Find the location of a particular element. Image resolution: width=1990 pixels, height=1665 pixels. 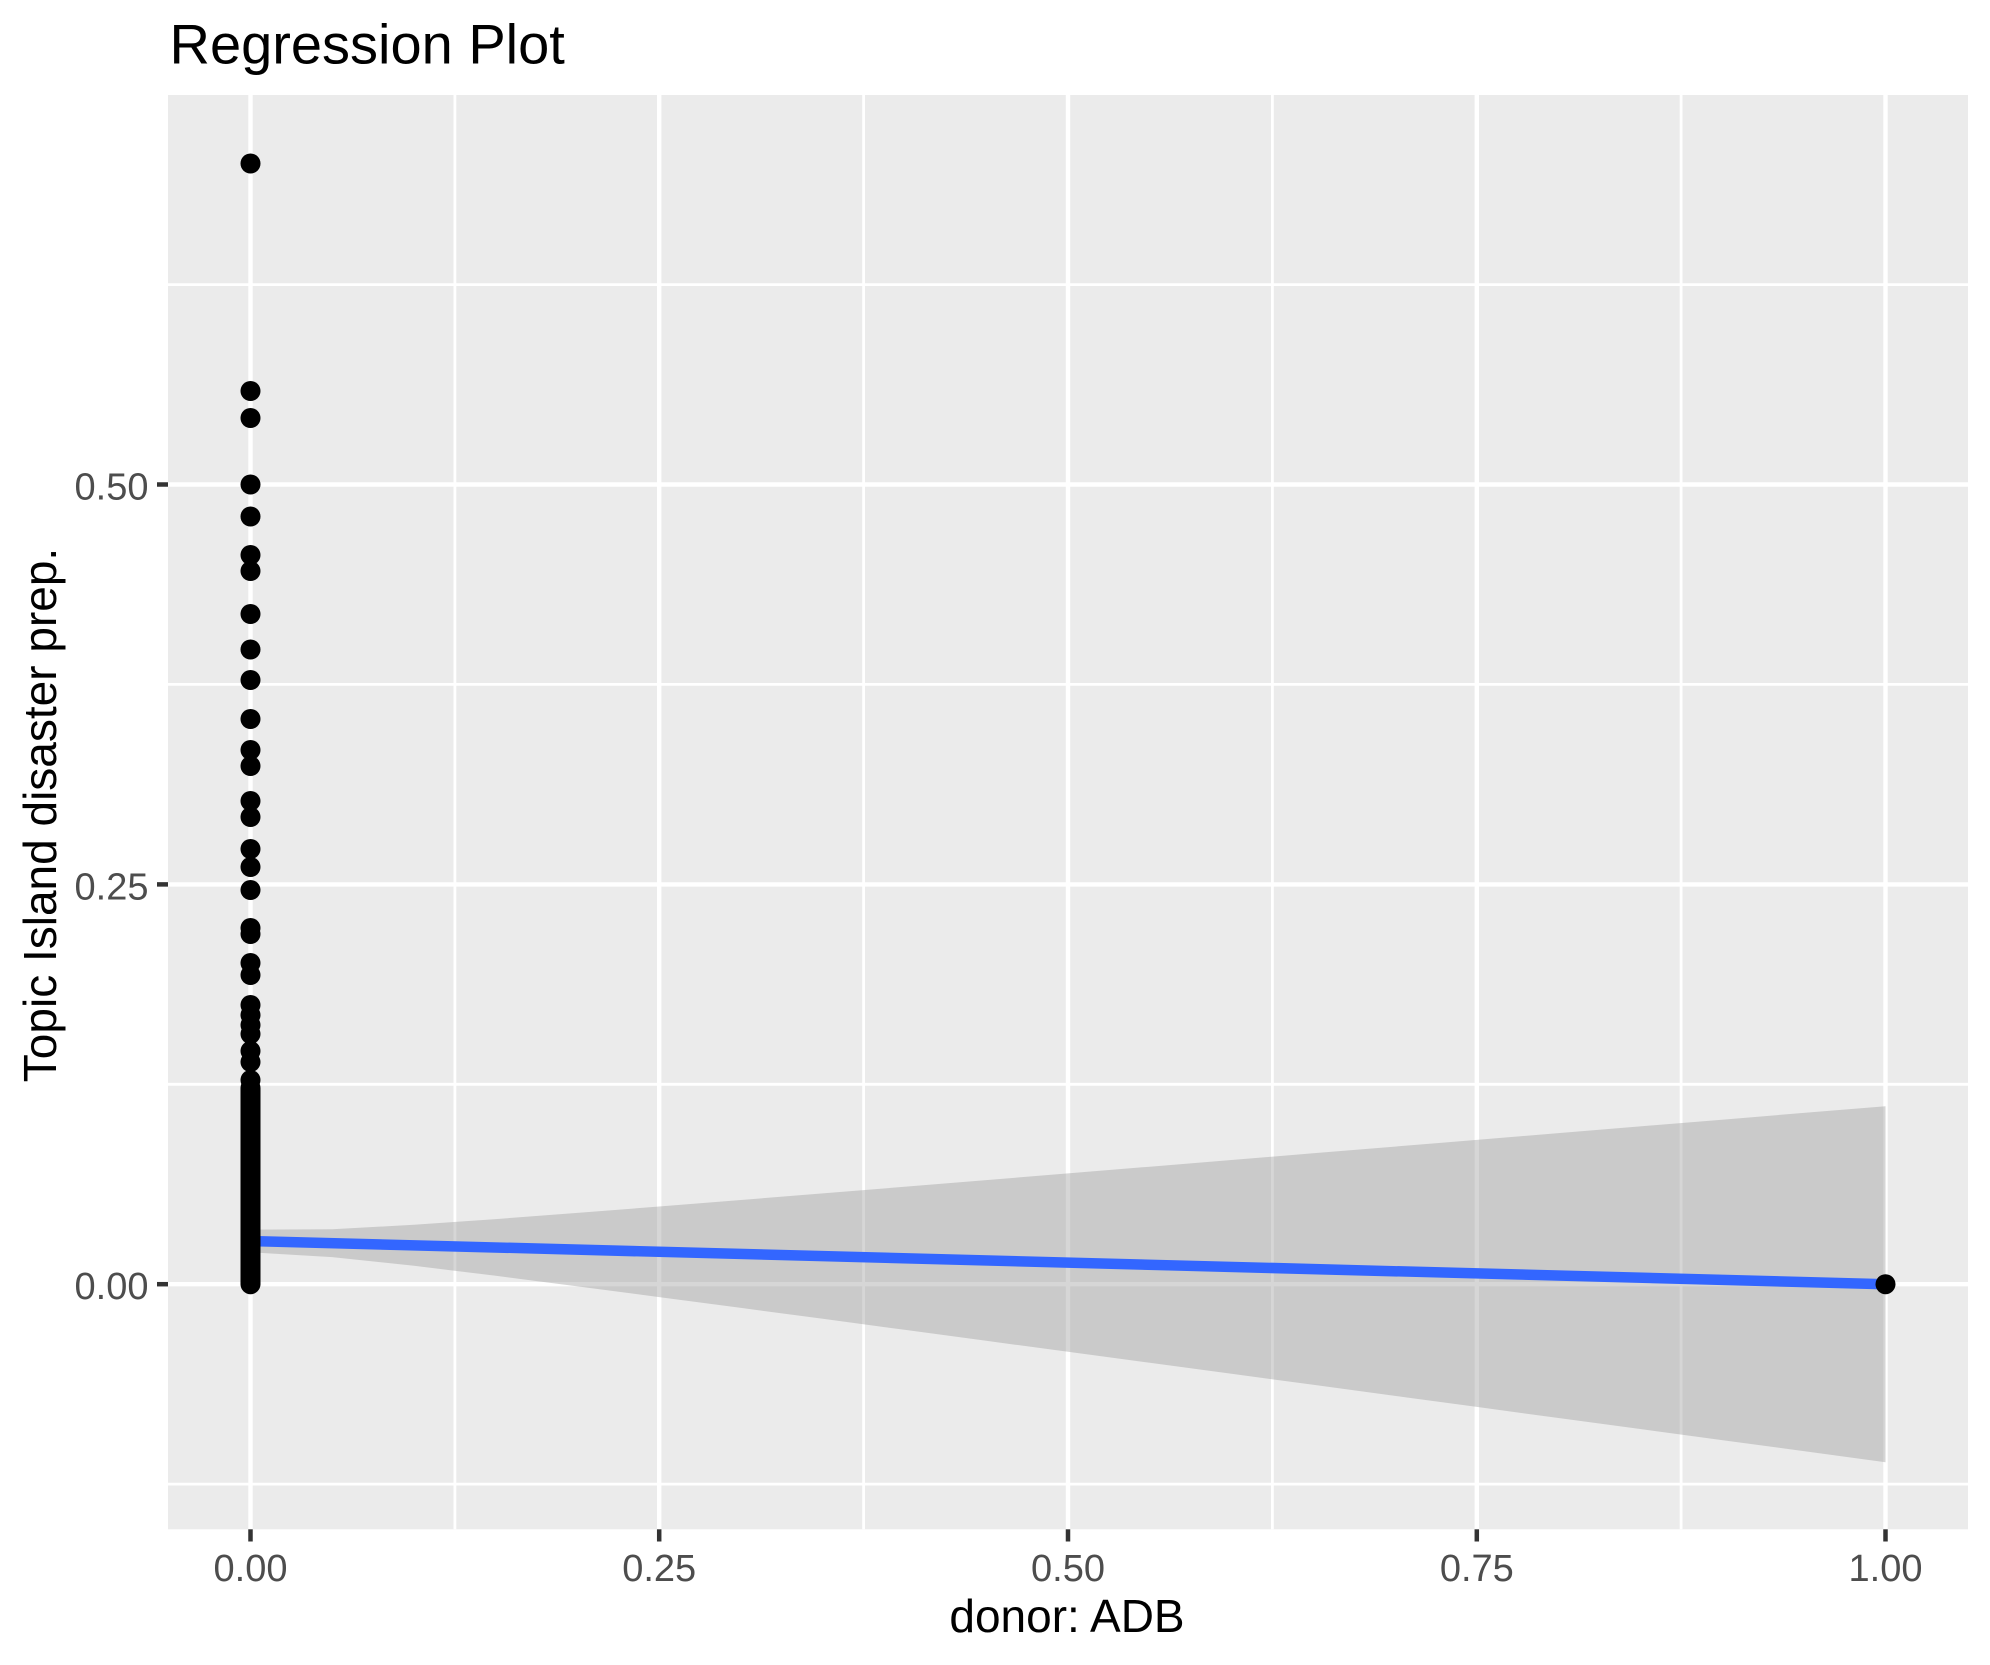

svg-text: 1.00 is located at coordinates (1886, 1569).